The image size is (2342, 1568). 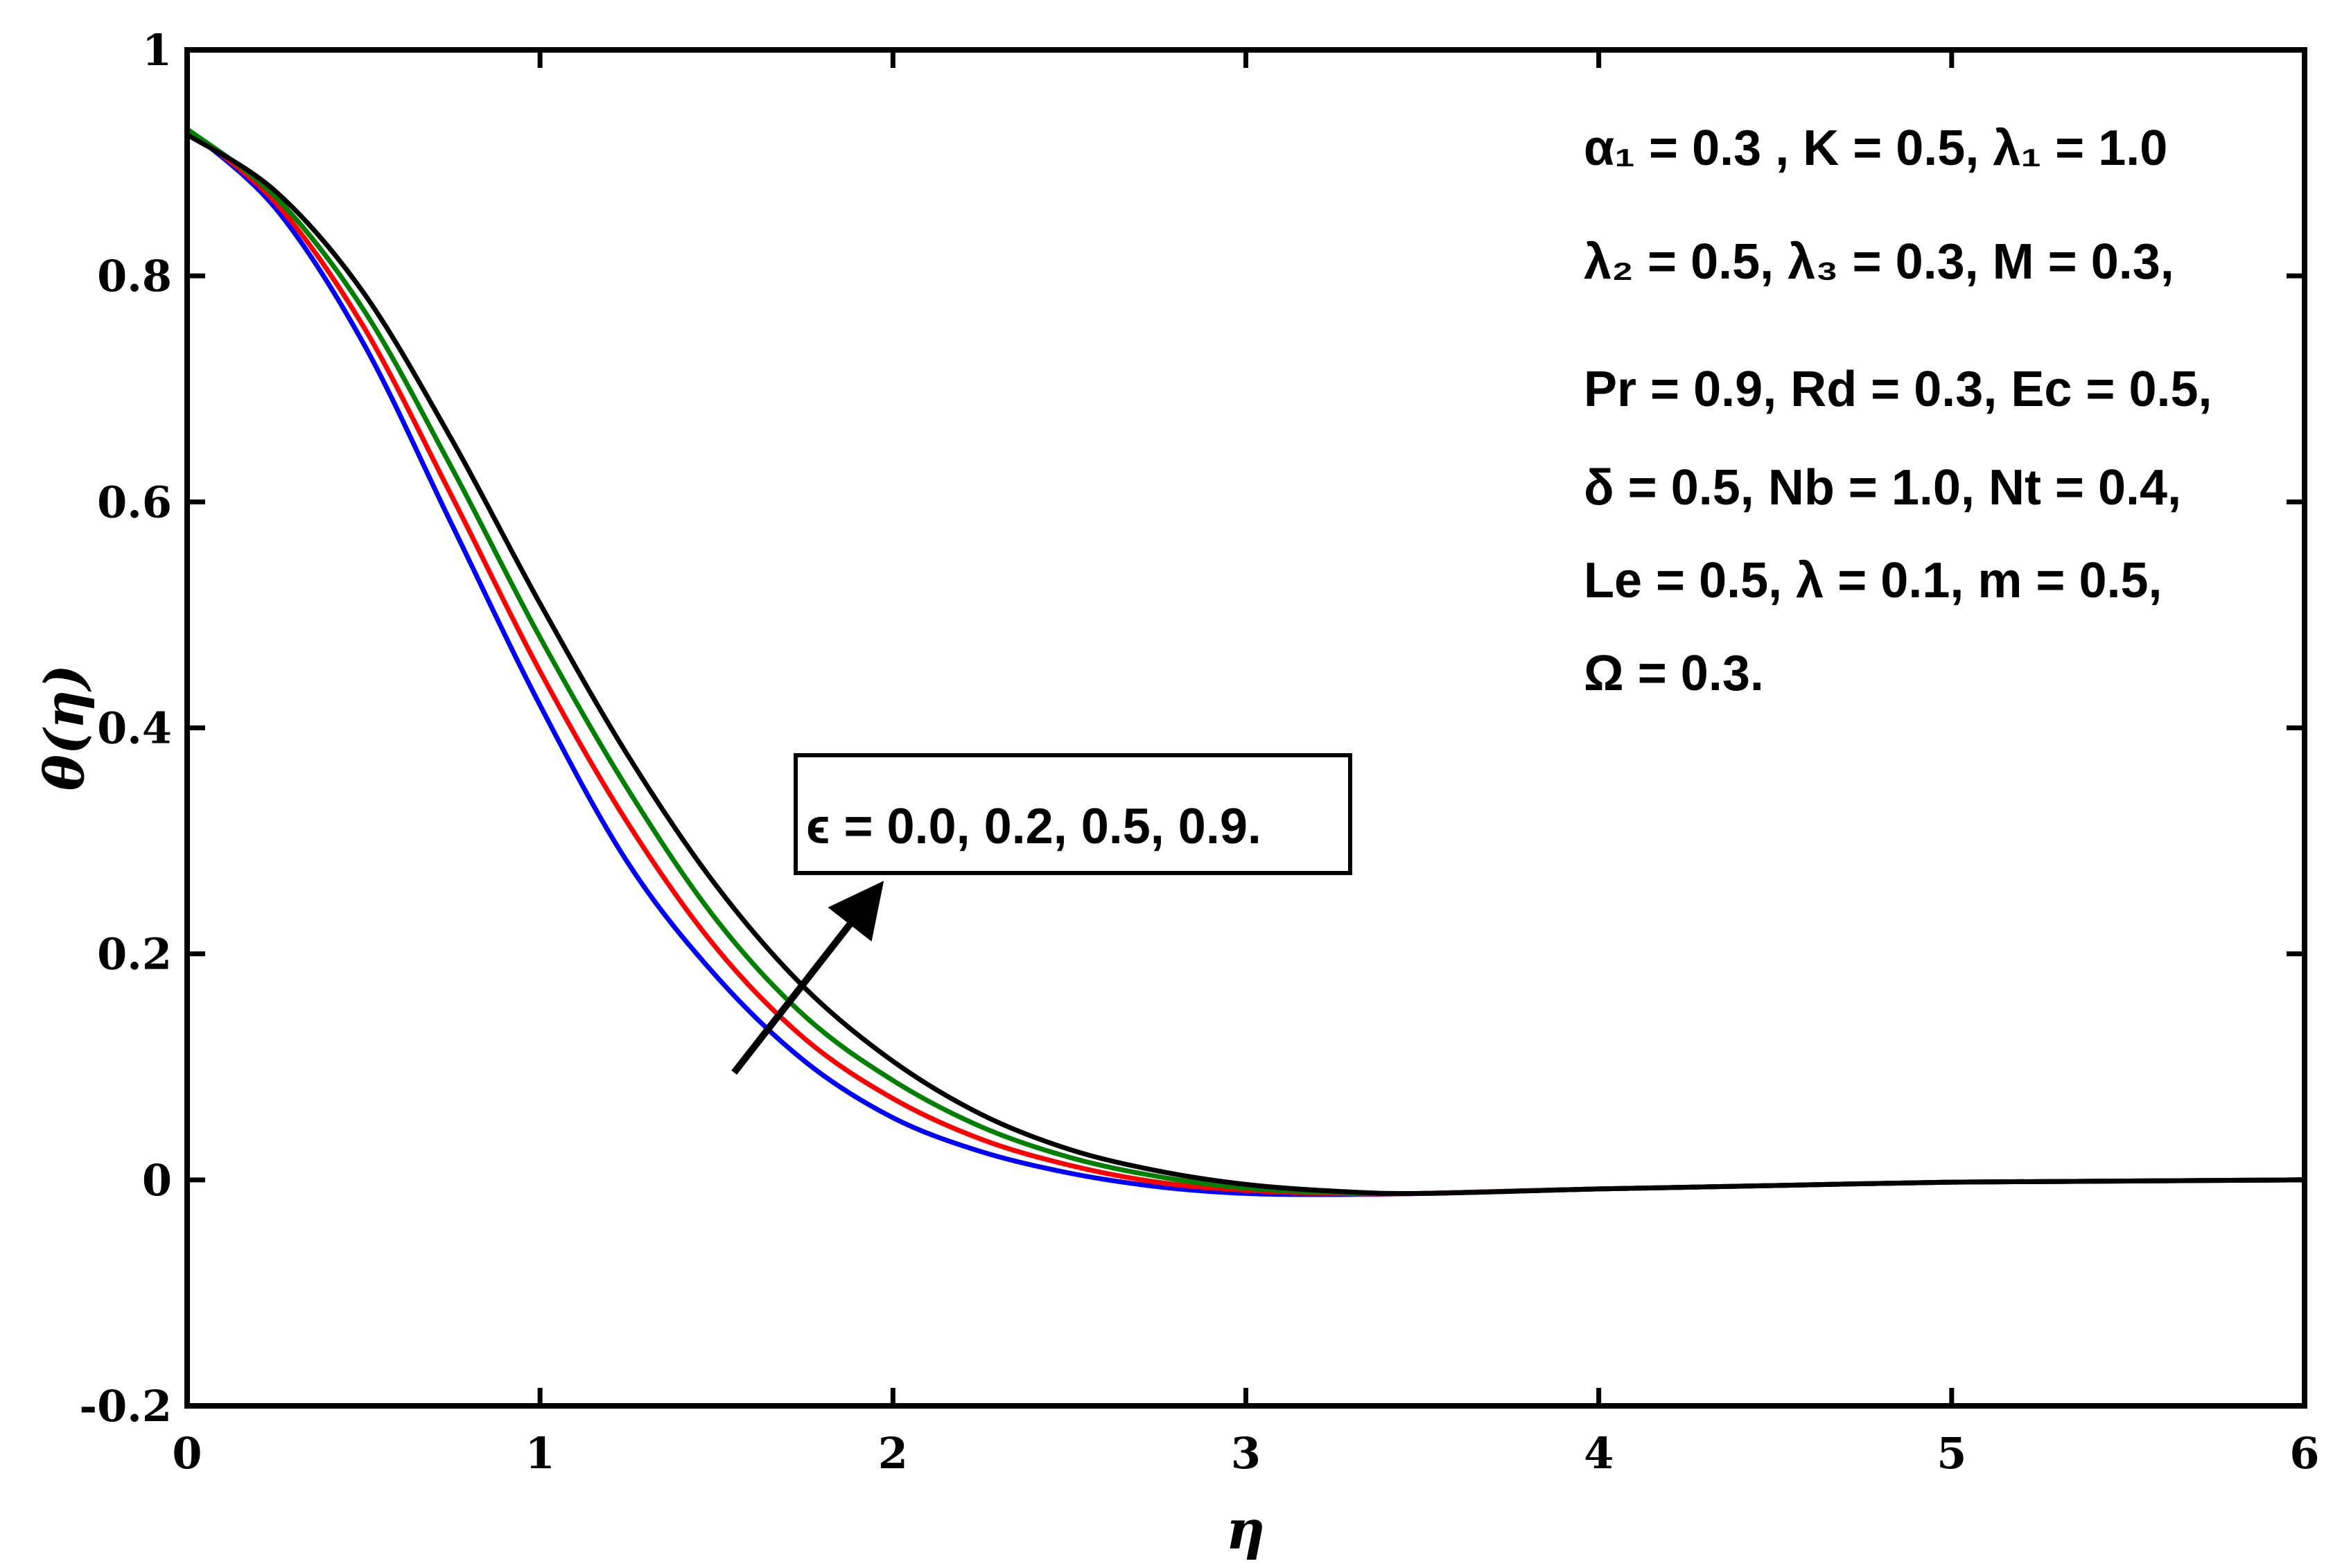 What do you see at coordinates (1033, 826) in the screenshot?
I see `callout-text: ϵ = 0.0, 0.2, 0.5, 0.9.` at bounding box center [1033, 826].